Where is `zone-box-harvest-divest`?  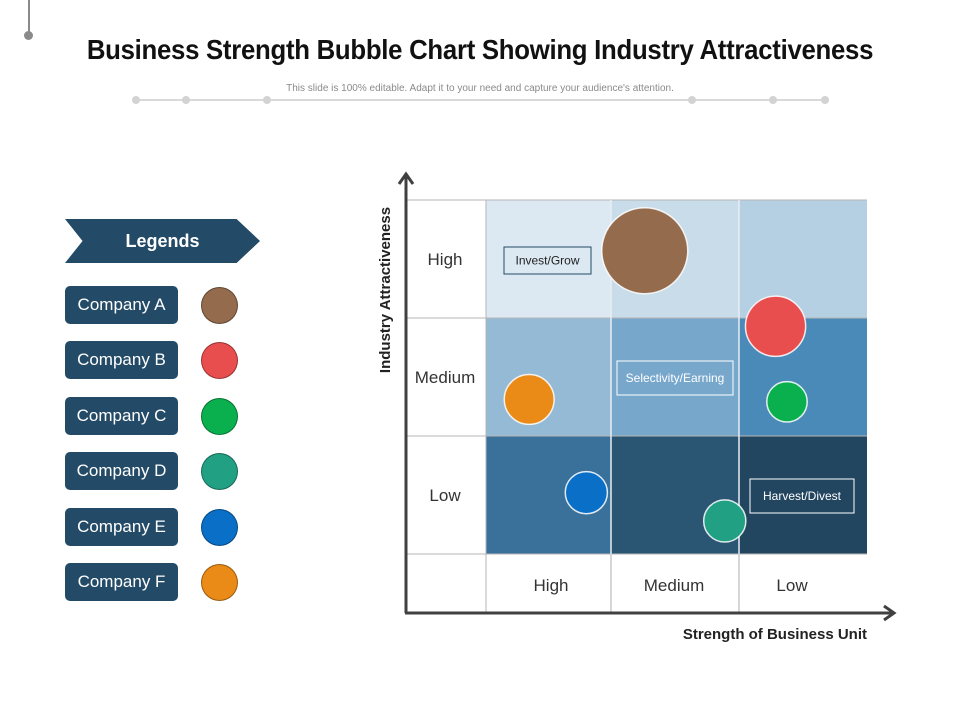 zone-box-harvest-divest is located at coordinates (802, 496).